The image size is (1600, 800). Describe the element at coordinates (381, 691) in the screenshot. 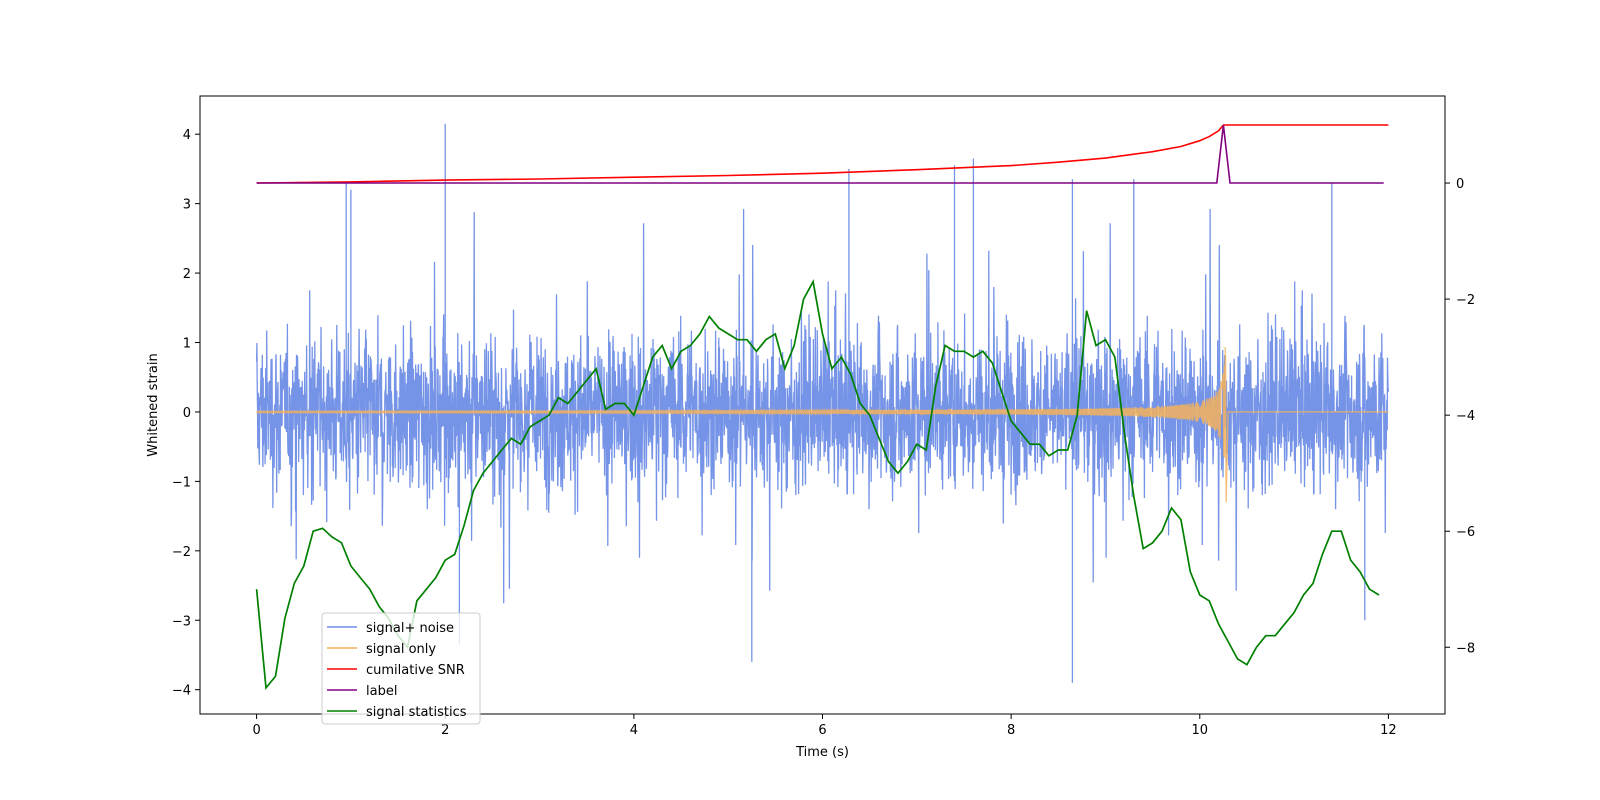

I see `legend-entry: label` at that location.